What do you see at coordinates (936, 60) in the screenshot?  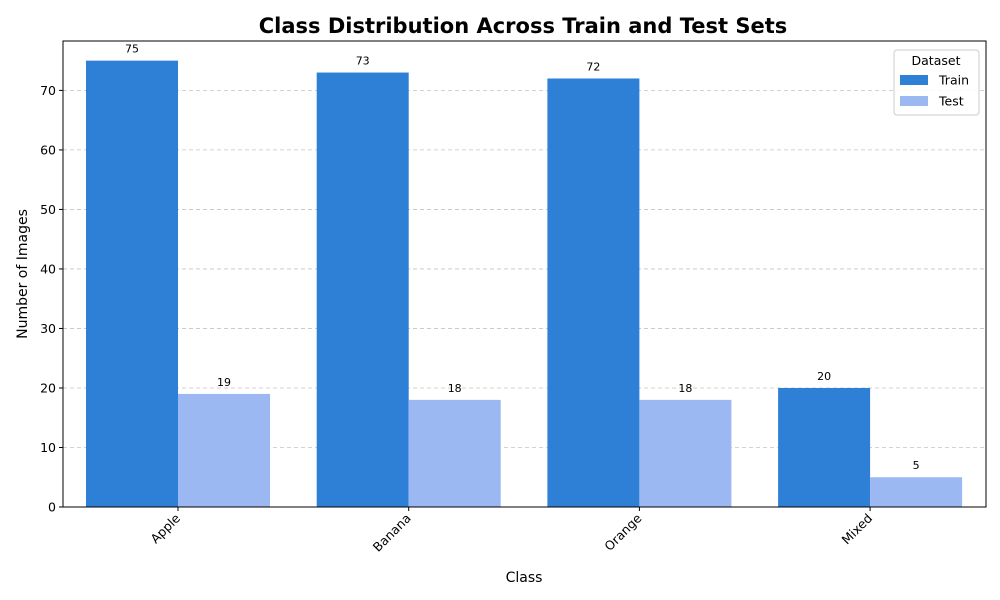 I see `legend-title: Dataset` at bounding box center [936, 60].